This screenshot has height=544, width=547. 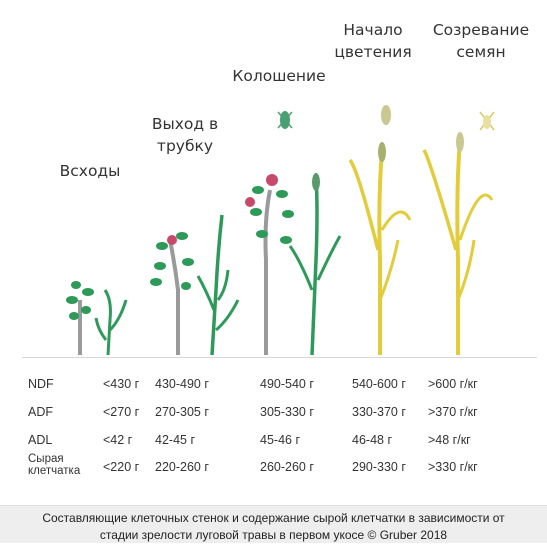 I want to click on cell-ndf-stage3: 490-540 г, so click(x=287, y=384).